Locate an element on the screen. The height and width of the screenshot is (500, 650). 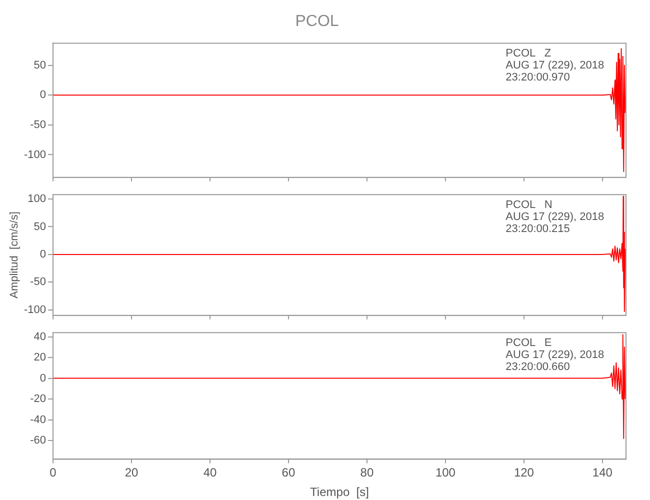
y-axis-title: Amplitud [cm/s/s] is located at coordinates (14, 255).